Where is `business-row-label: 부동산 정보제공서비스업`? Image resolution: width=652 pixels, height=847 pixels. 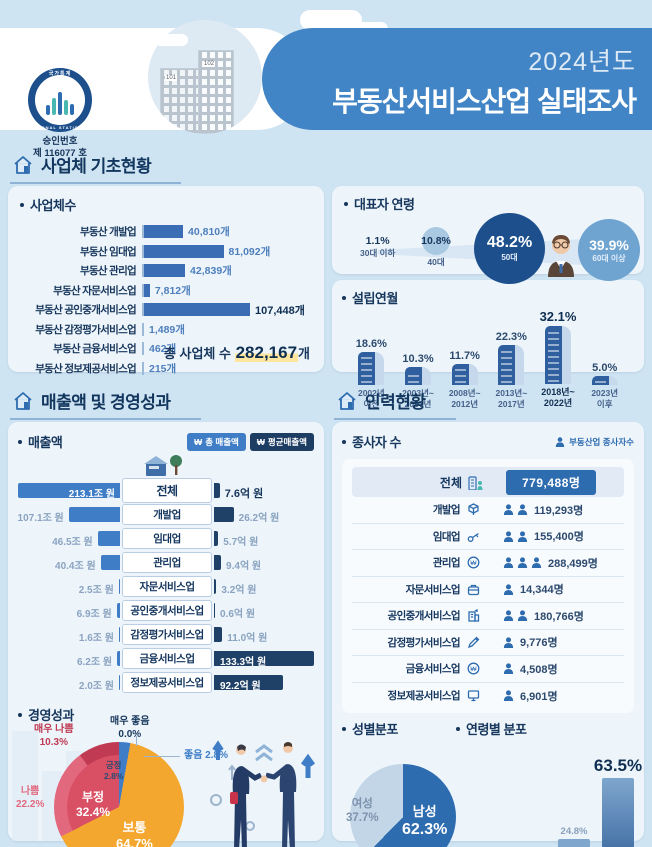
business-row-label: 부동산 정보제공서비스업 is located at coordinates (85, 368).